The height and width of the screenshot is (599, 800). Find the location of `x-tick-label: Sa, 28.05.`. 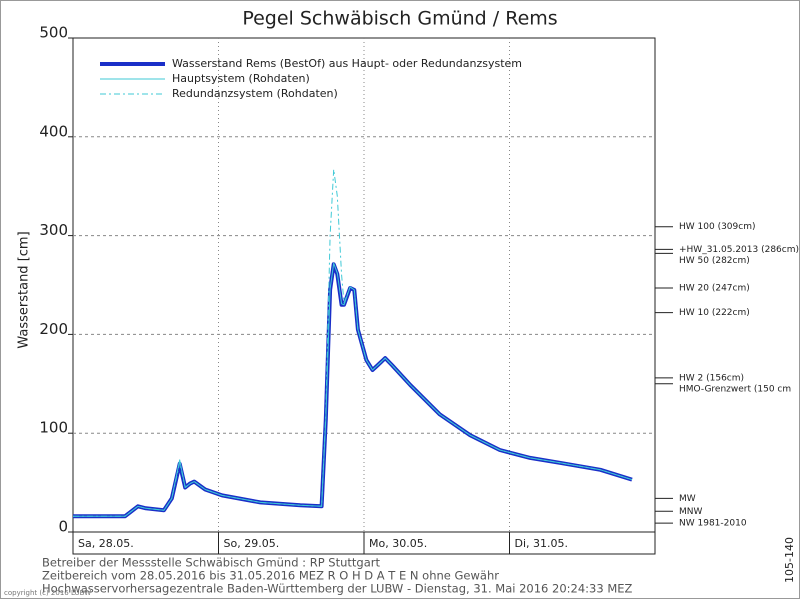

x-tick-label: Sa, 28.05. is located at coordinates (106, 543).